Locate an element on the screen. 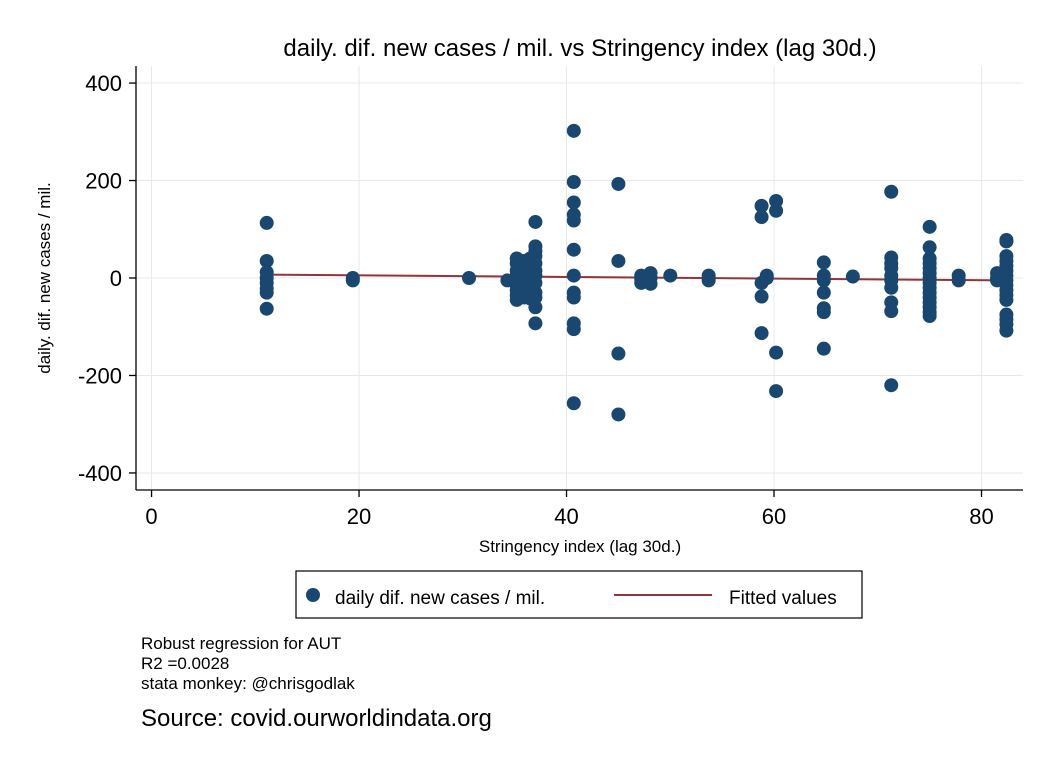 Image resolution: width=1051 pixels, height=765 pixels. y-tick-label-1: 200 is located at coordinates (103, 181).